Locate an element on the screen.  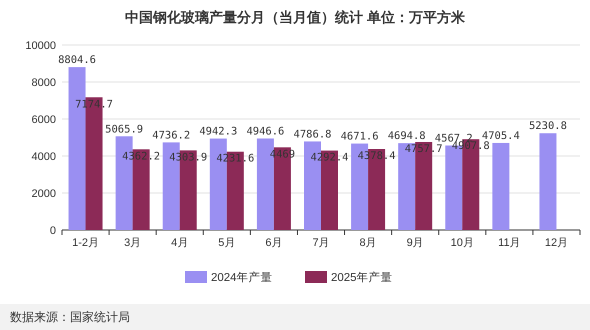
x-tick-label: 12月 is located at coordinates (556, 243).